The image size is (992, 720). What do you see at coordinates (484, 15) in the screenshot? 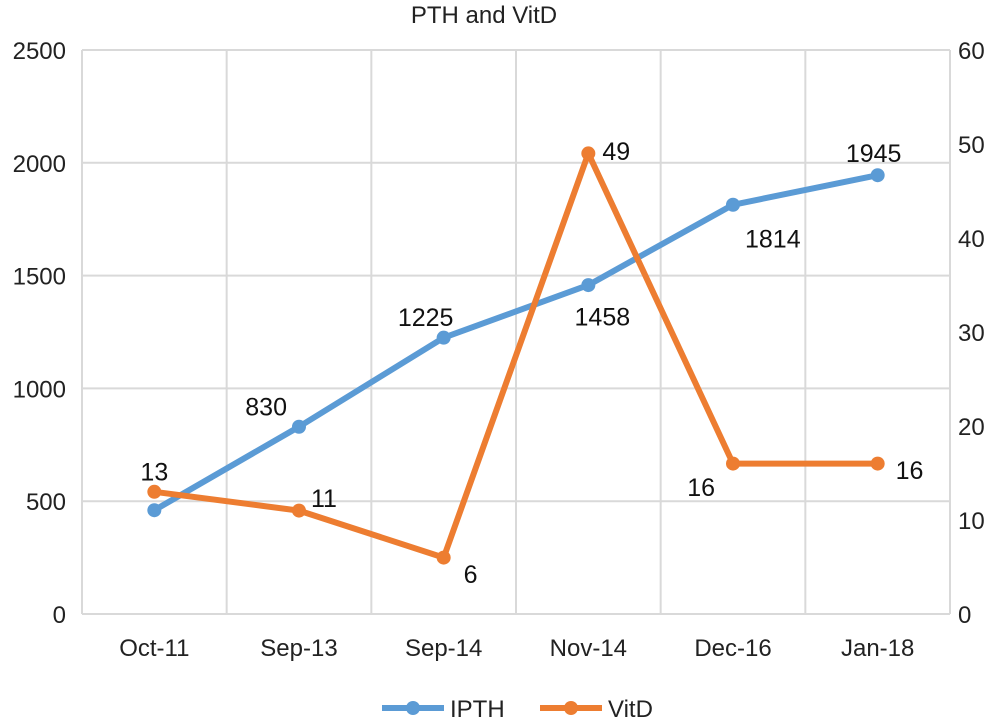
I see `chart-title: PTH and VitD` at bounding box center [484, 15].